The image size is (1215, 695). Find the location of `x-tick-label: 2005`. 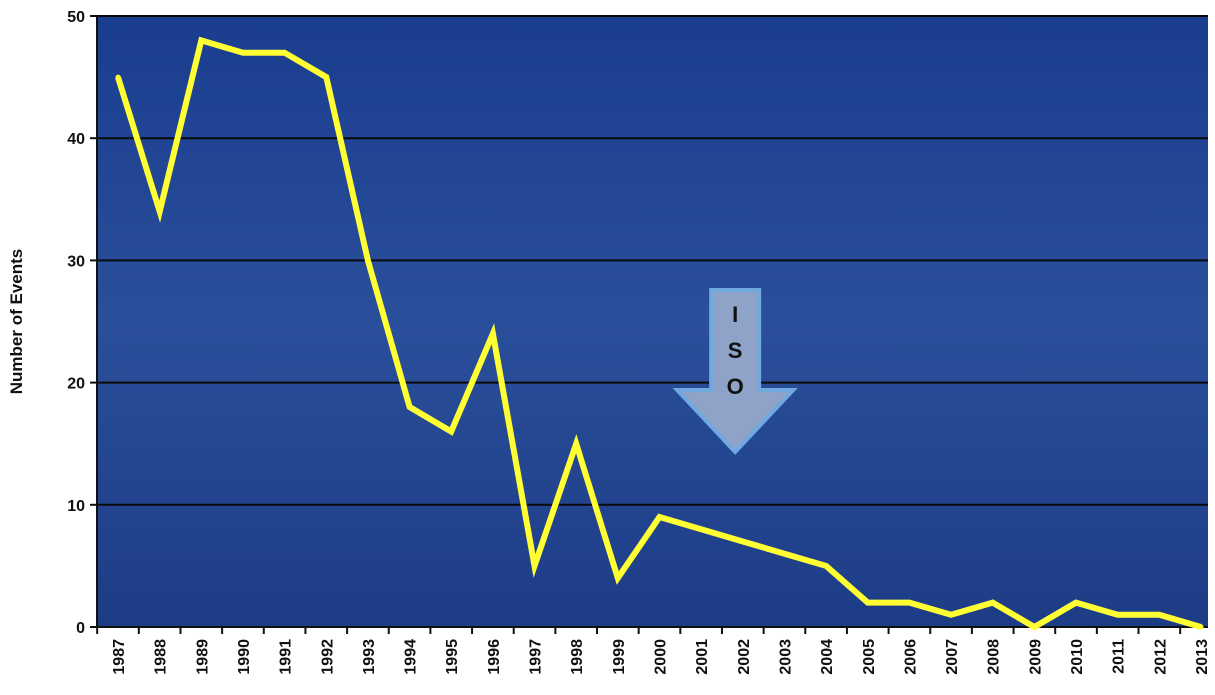

x-tick-label: 2005 is located at coordinates (869, 657).